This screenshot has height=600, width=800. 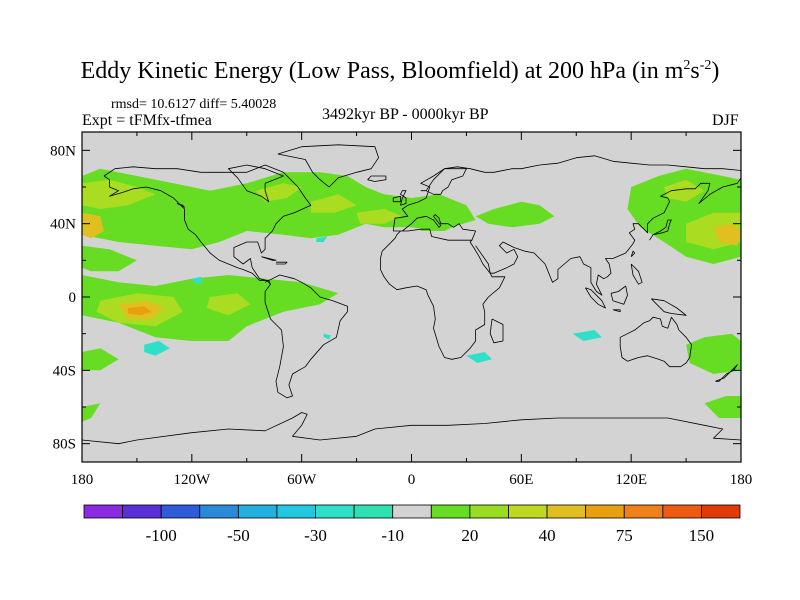 What do you see at coordinates (63, 225) in the screenshot?
I see `y-tick-label: 40N` at bounding box center [63, 225].